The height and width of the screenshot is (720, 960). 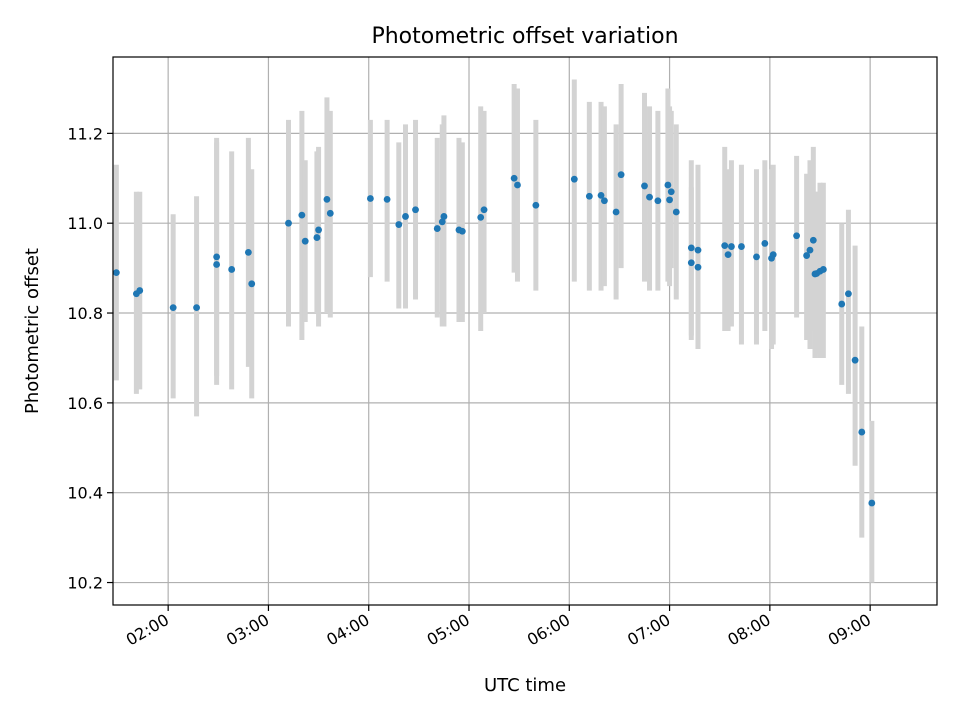 What do you see at coordinates (85, 403) in the screenshot?
I see `y-tick-label: 10.6` at bounding box center [85, 403].